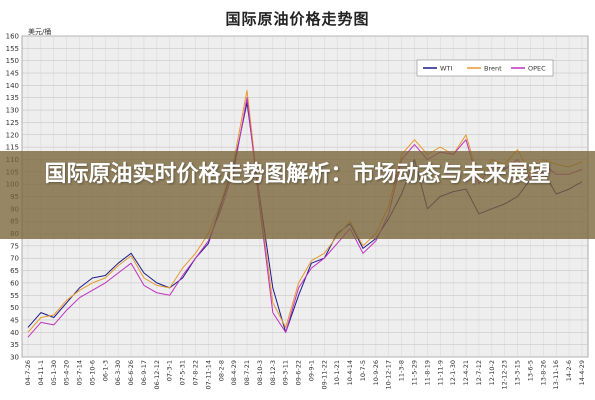 This screenshot has width=595, height=400. I want to click on x-tick-label: 07-8-22, so click(195, 372).